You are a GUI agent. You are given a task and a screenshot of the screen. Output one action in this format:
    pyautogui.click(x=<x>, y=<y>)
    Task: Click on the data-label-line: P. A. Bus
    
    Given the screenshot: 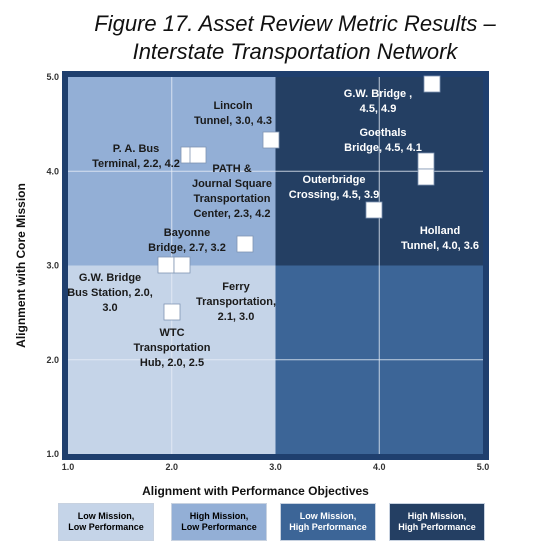 What is the action you would take?
    pyautogui.click(x=136, y=149)
    